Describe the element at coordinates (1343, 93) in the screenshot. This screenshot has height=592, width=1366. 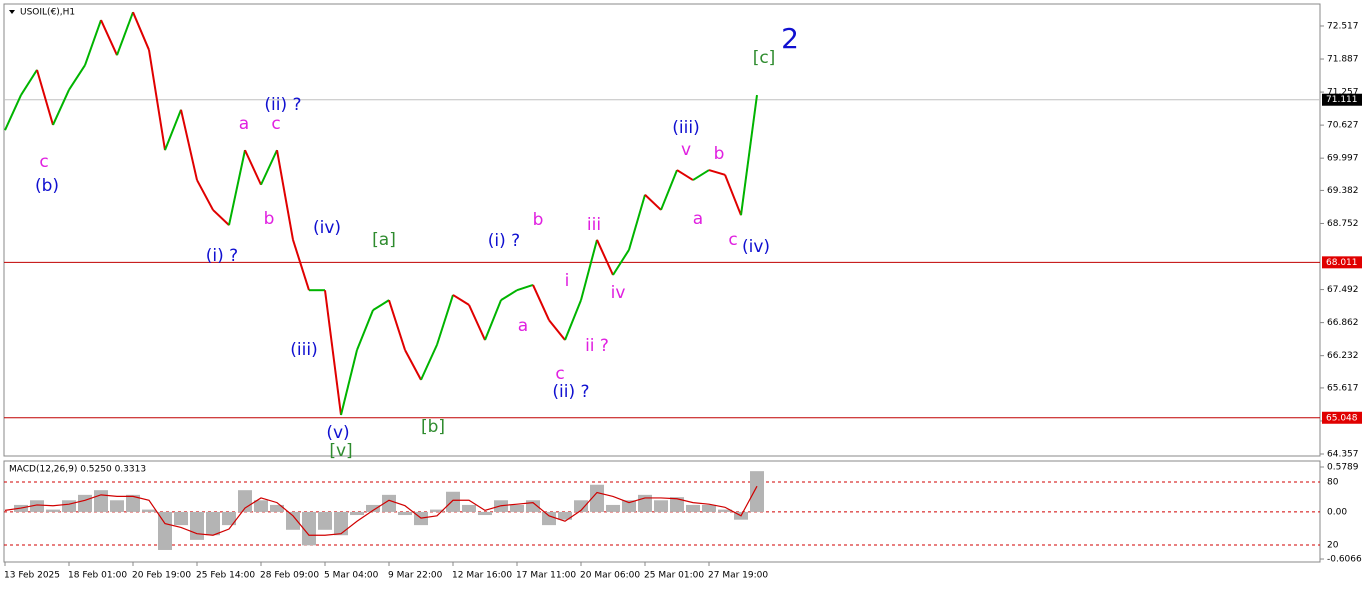
I see `y-tick-label: 71.257` at that location.